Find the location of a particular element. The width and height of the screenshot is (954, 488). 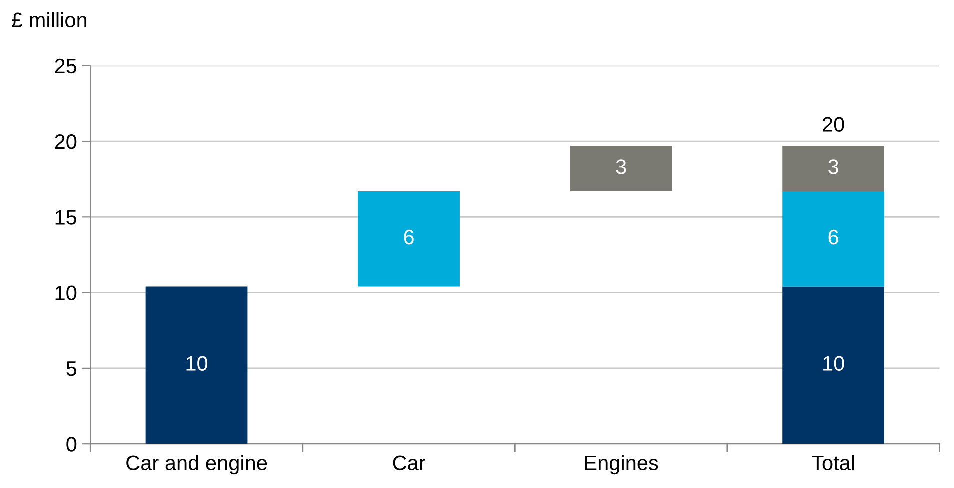

y-tick-label: 5 is located at coordinates (71, 369).